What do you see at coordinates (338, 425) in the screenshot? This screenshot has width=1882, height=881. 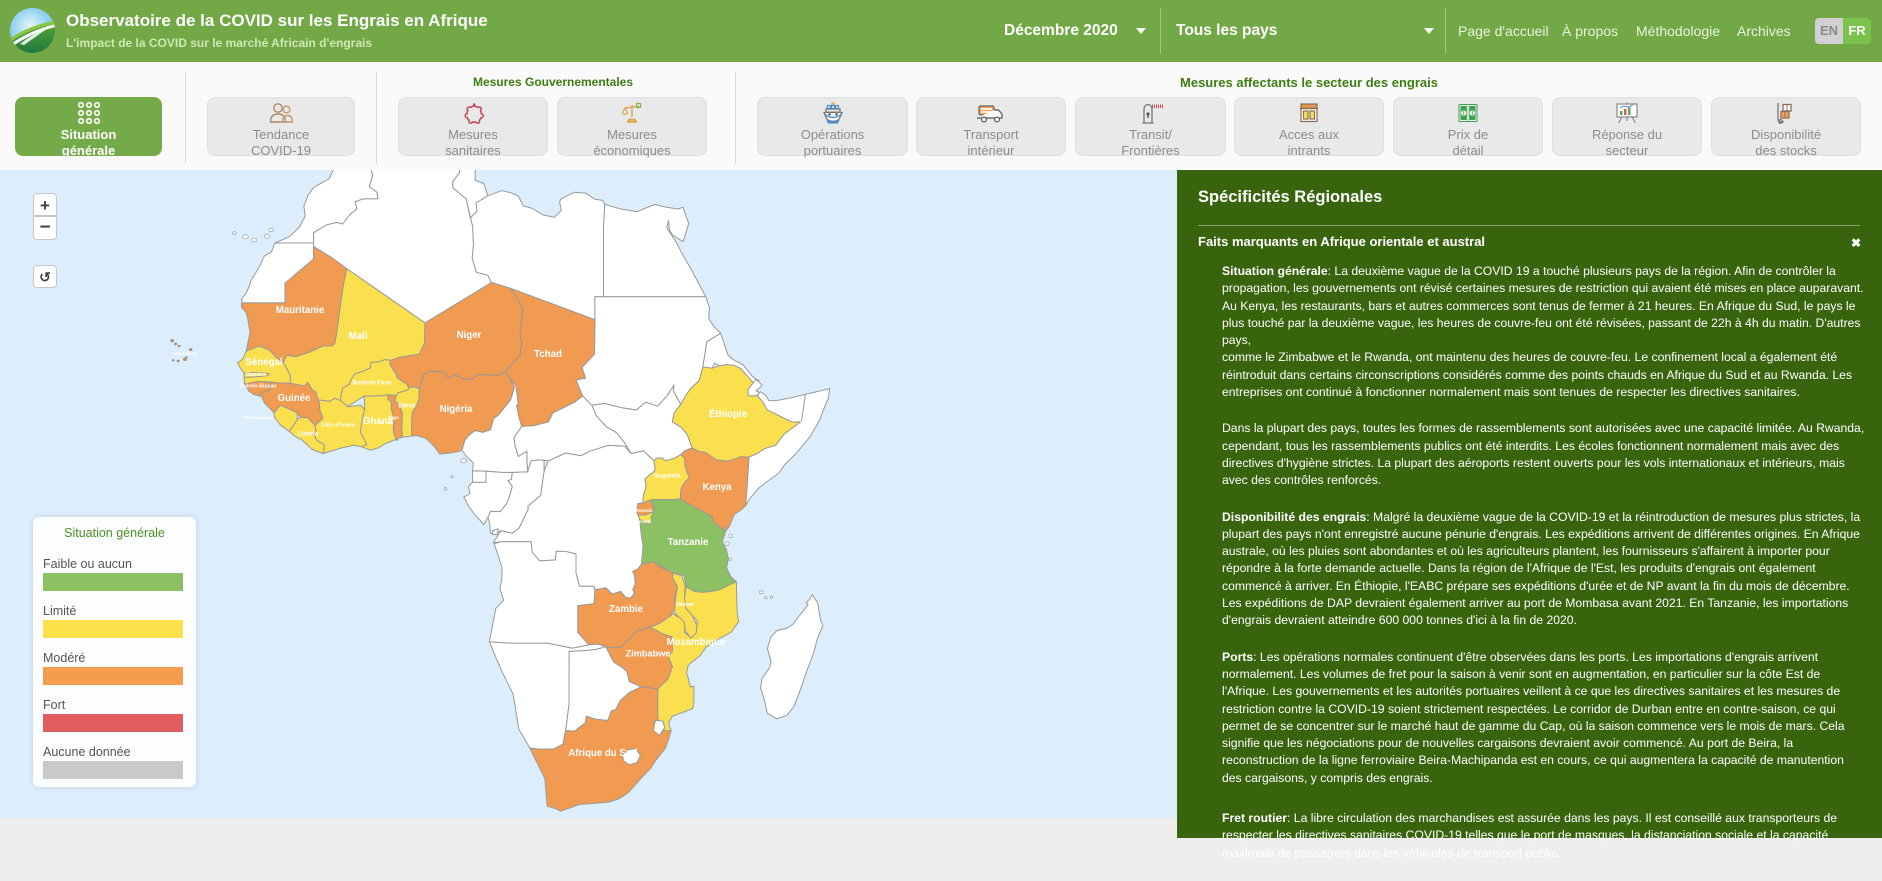 I see `svg-text: Côte d'Ivoire` at bounding box center [338, 425].